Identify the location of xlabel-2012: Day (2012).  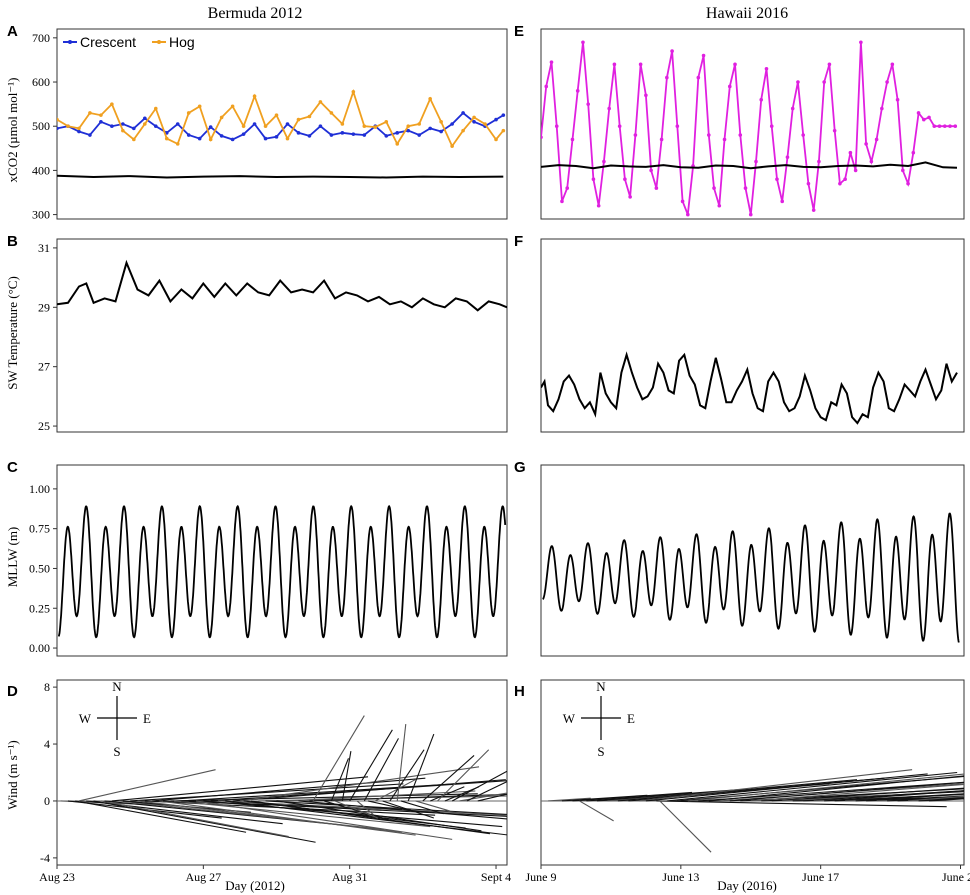
(255, 885).